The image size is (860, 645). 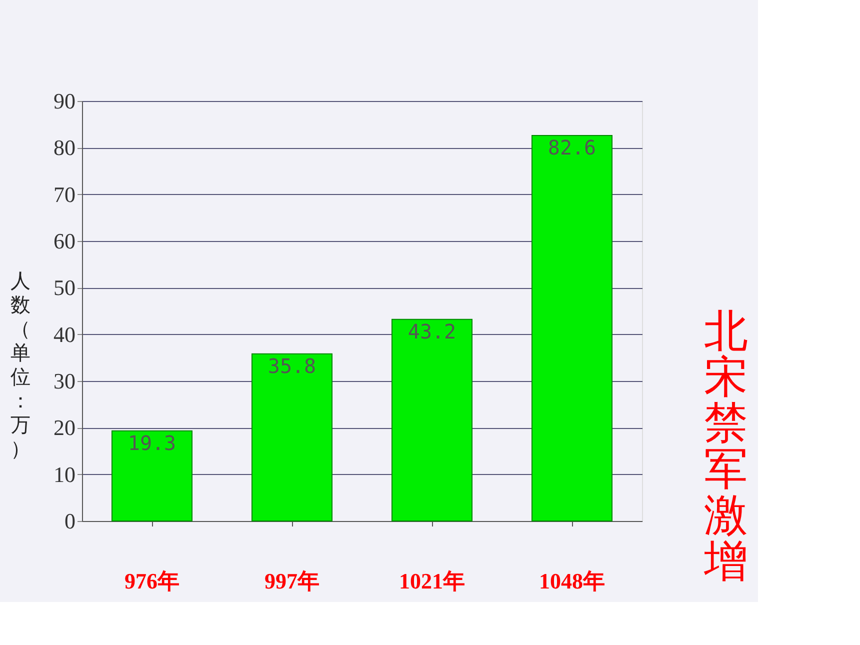 I want to click on data-label: 43.2, so click(x=432, y=331).